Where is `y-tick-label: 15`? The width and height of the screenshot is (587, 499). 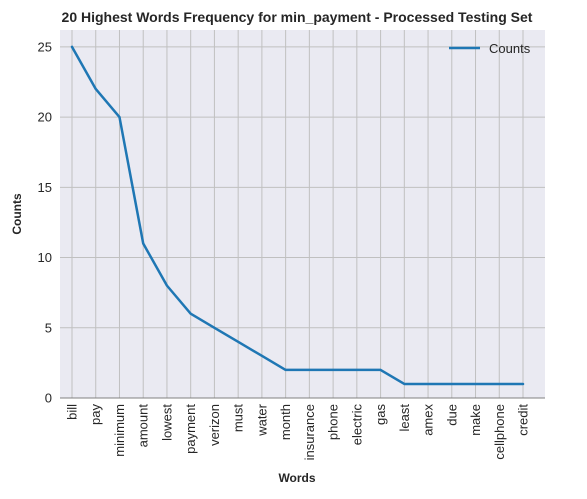 y-tick-label: 15 is located at coordinates (45, 187).